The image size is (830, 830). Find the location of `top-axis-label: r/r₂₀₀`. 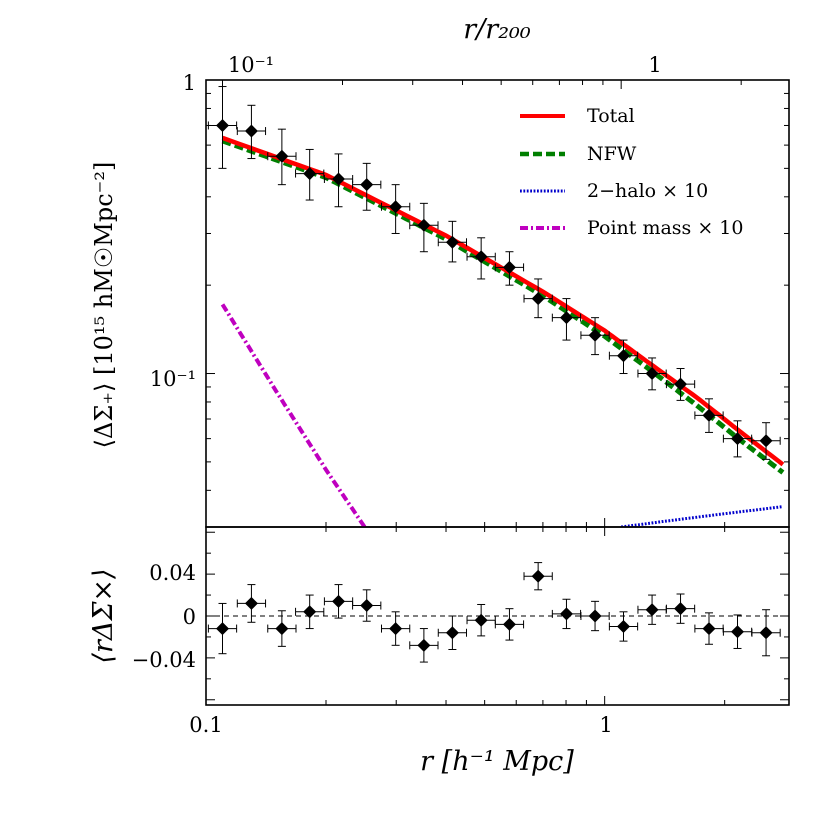

top-axis-label: r/r₂₀₀ is located at coordinates (497, 29).